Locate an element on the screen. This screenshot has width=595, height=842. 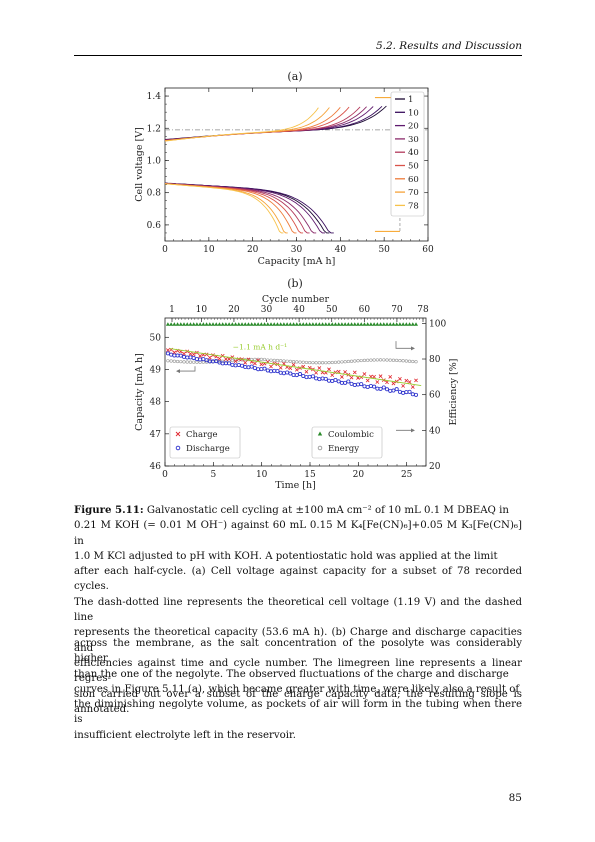
legend-energy-label: Energy is located at coordinates (343, 449).